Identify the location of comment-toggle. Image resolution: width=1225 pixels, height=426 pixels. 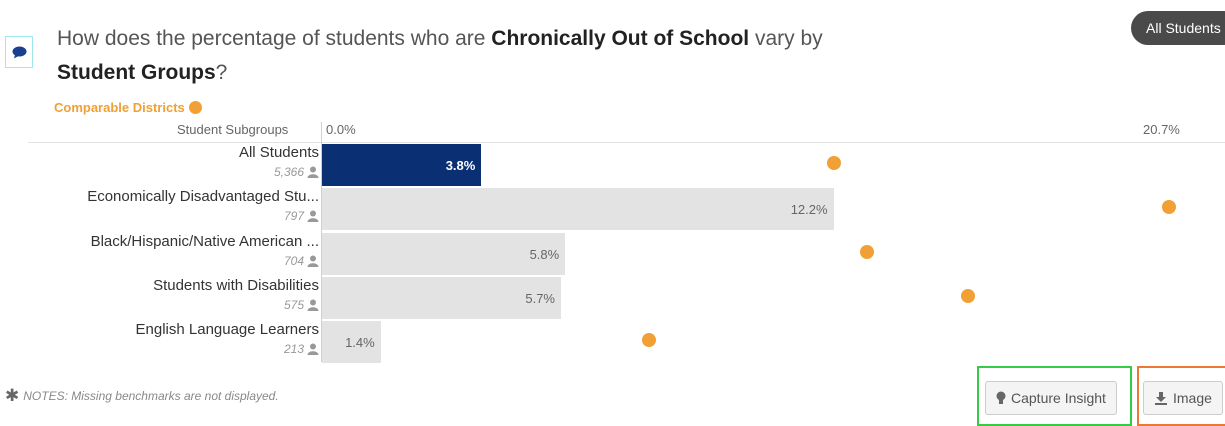
(19, 52).